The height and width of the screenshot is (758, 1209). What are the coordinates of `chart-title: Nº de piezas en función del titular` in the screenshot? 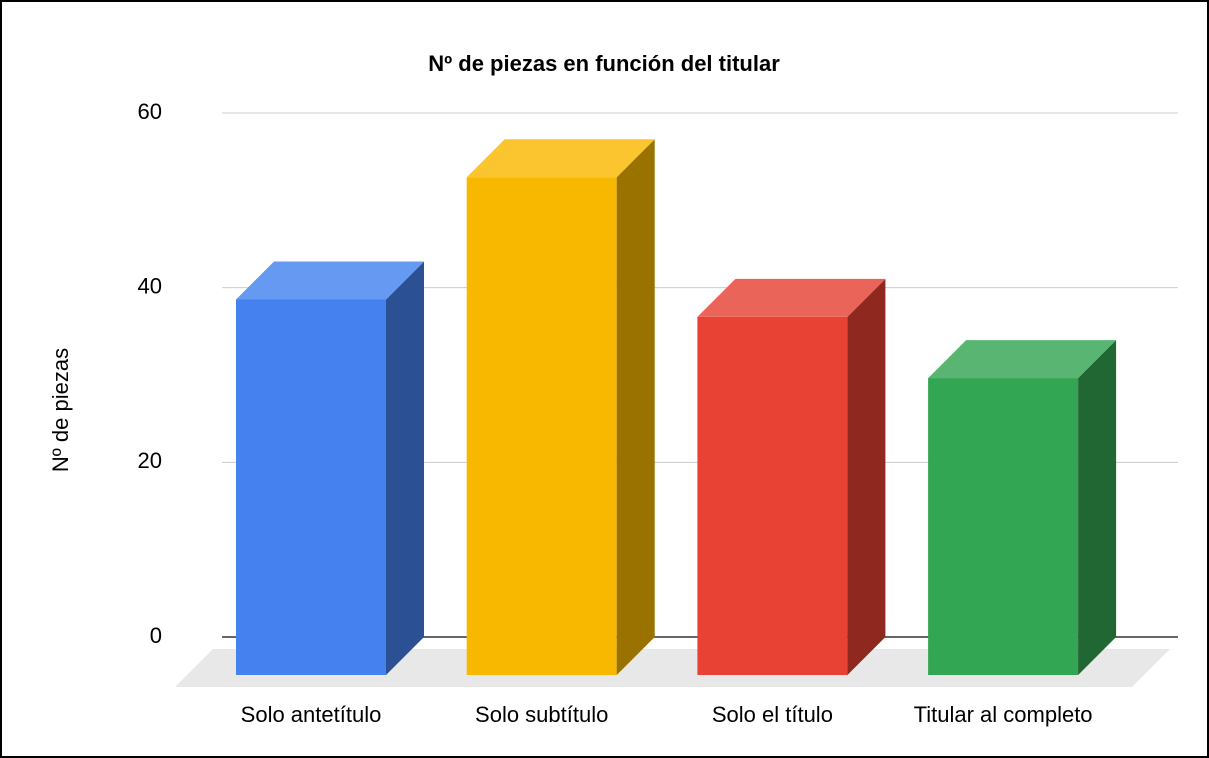 It's located at (604, 63).